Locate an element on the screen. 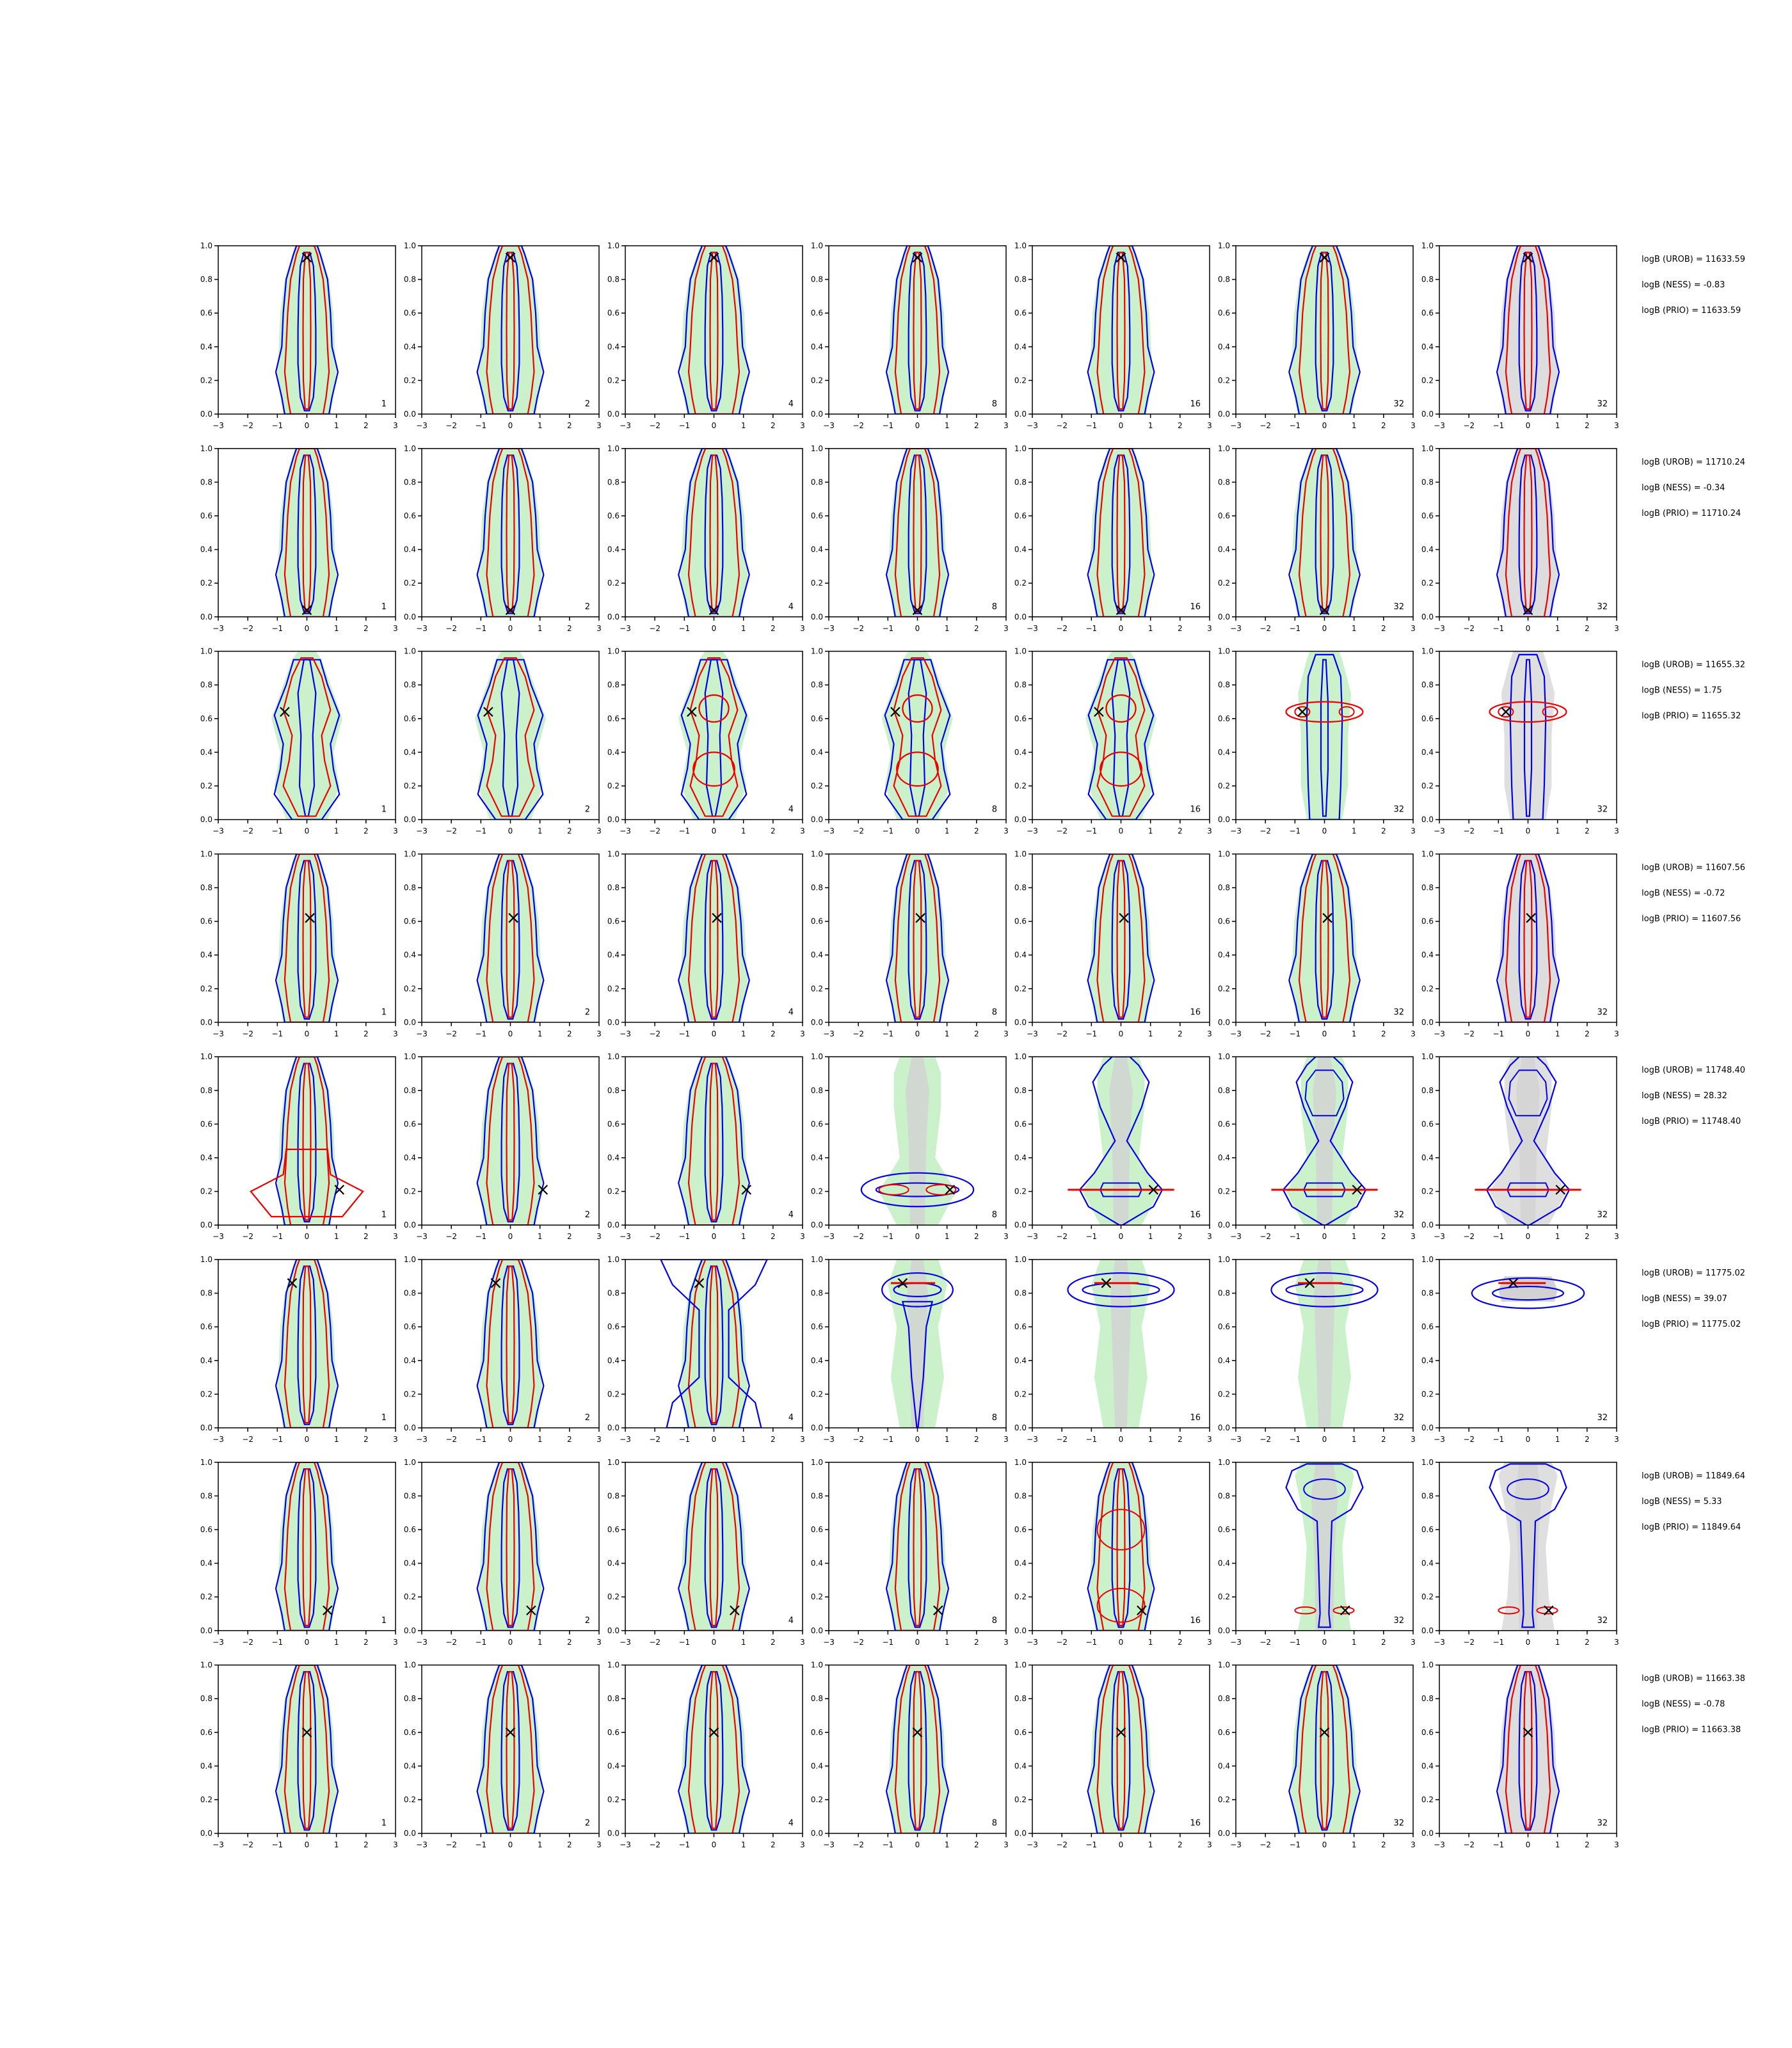  panel-label: 8 is located at coordinates (994, 810).